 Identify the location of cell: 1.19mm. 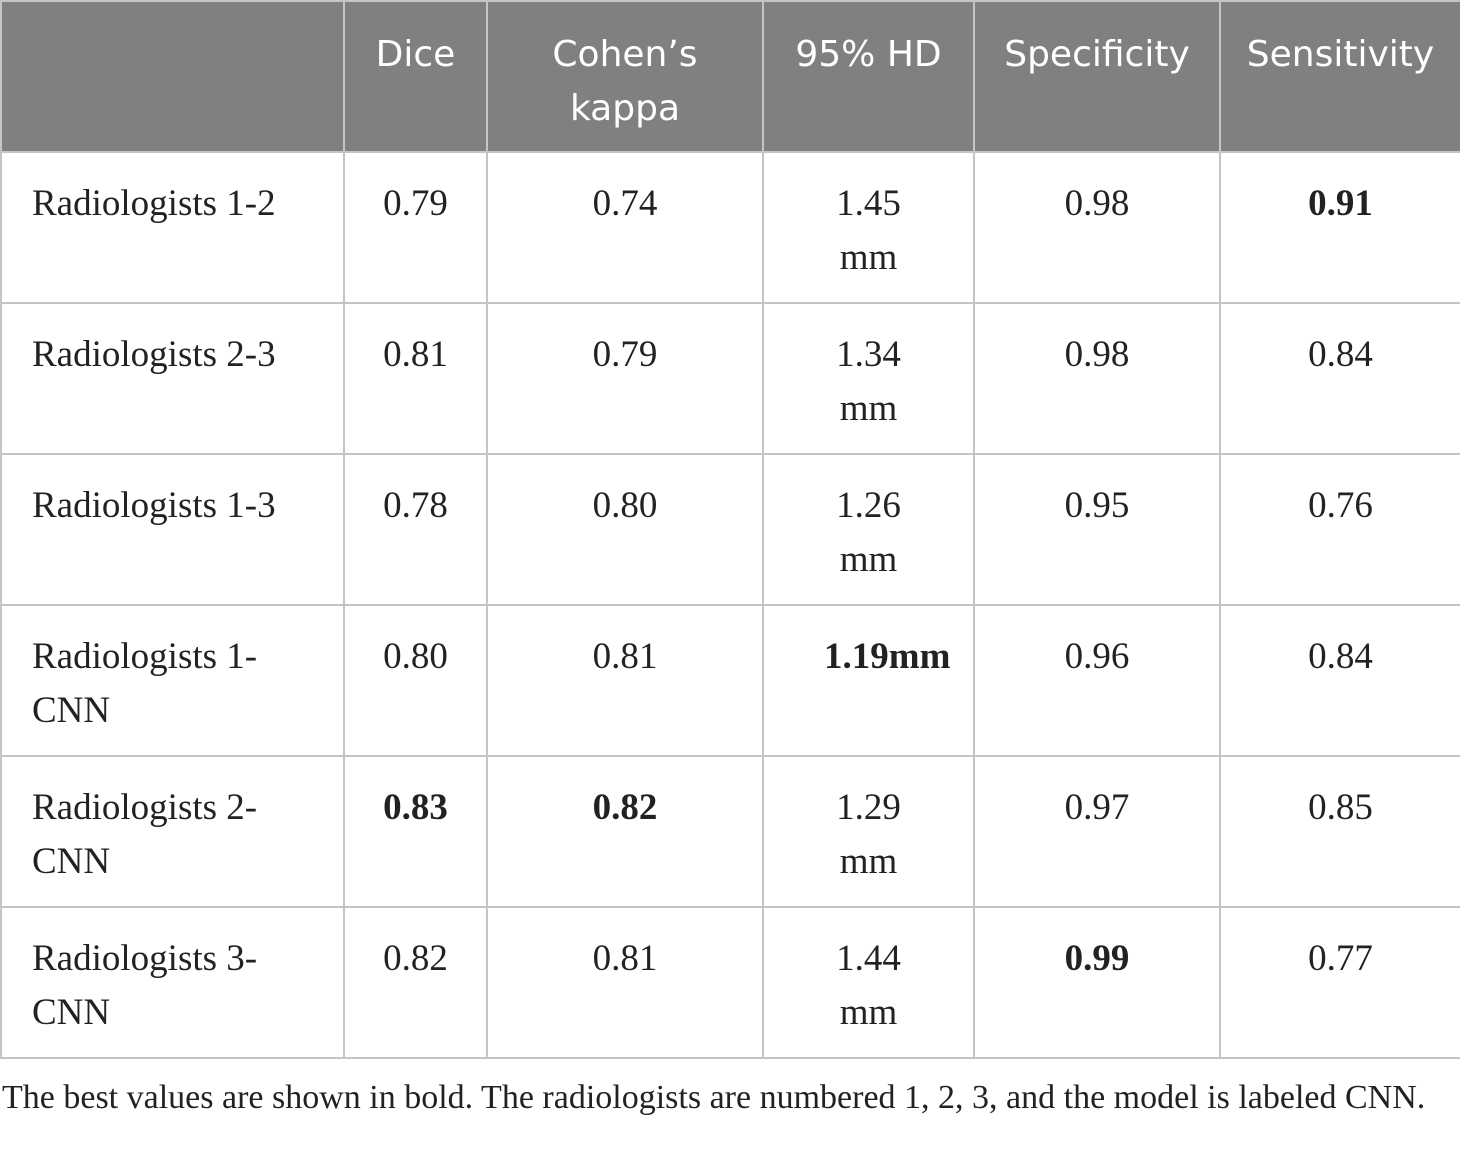
(868, 680).